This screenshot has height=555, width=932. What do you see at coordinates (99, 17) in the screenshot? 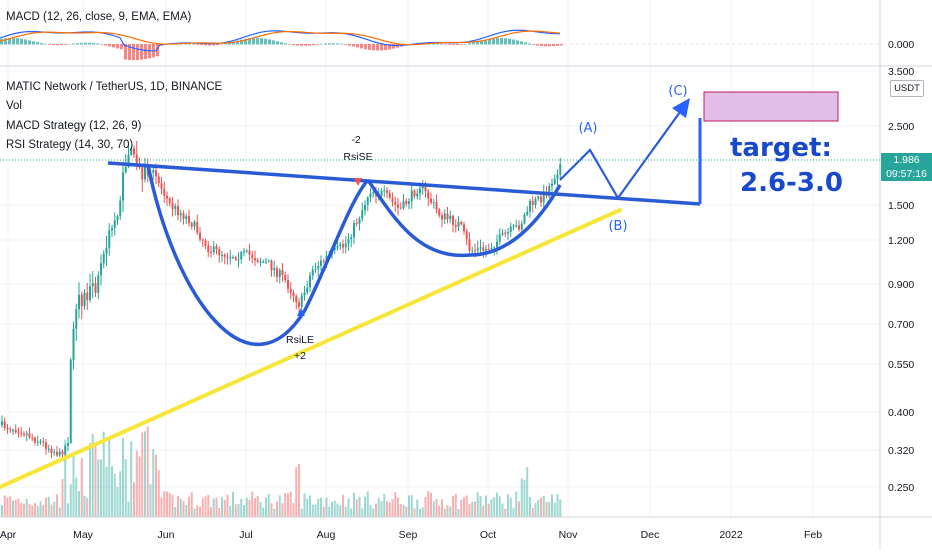
I see `macd-legend: MACD (12, 26, close, 9, EMA, EMA)` at bounding box center [99, 17].